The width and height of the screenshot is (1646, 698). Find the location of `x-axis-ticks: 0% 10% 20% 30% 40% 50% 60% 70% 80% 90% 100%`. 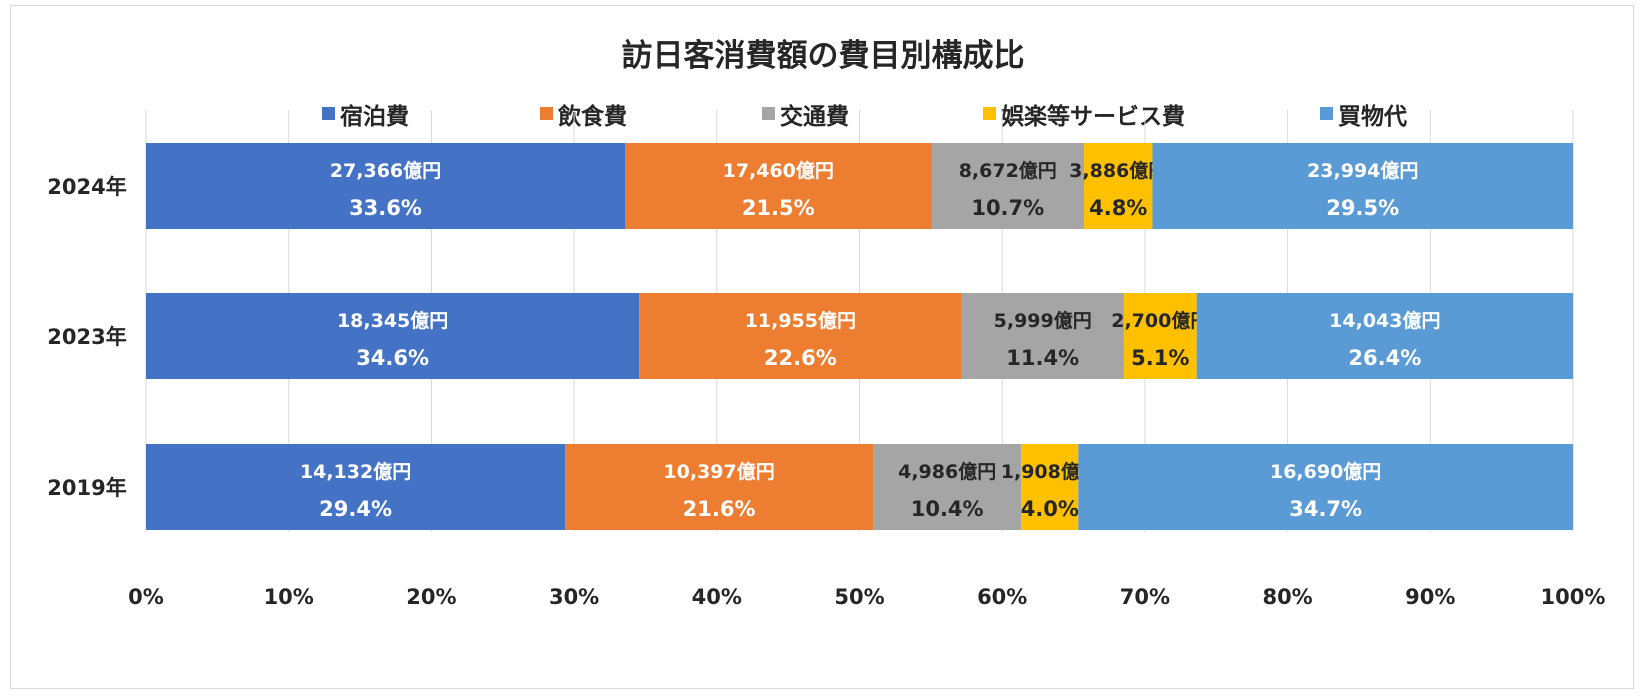

x-axis-ticks: 0% 10% 20% 30% 40% 50% 60% 70% 80% 90% 100% is located at coordinates (866, 597).